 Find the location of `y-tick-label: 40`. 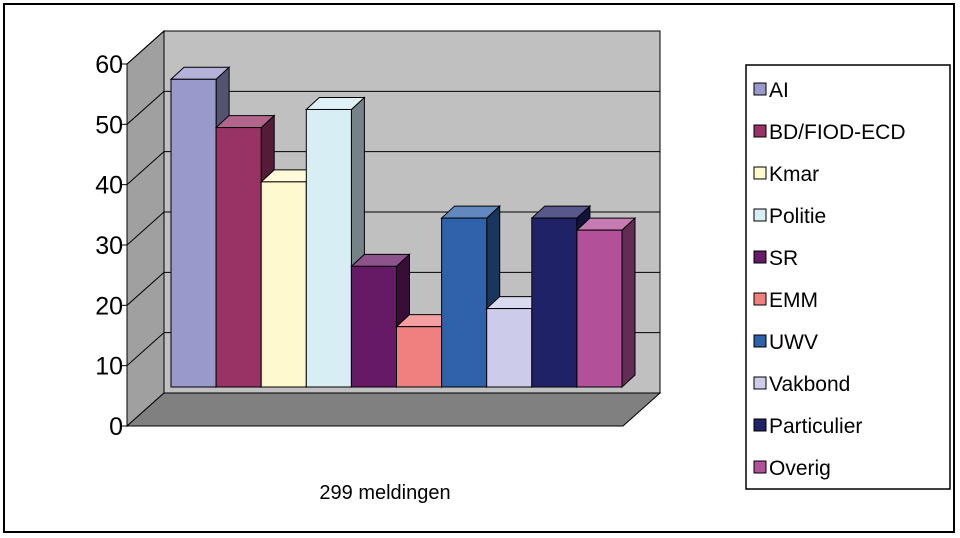

y-tick-label: 40 is located at coordinates (109, 186).